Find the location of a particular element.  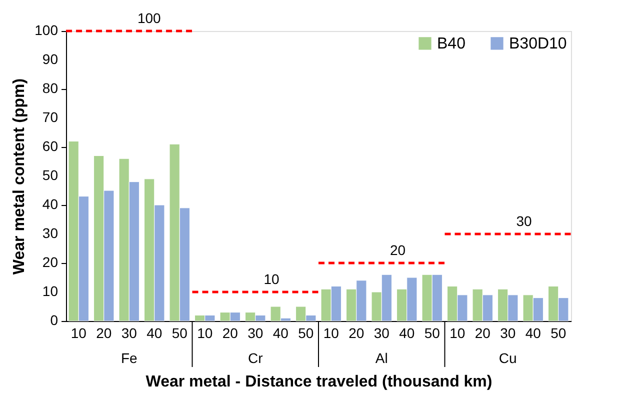

y-tick-label: 0 is located at coordinates (54, 320).